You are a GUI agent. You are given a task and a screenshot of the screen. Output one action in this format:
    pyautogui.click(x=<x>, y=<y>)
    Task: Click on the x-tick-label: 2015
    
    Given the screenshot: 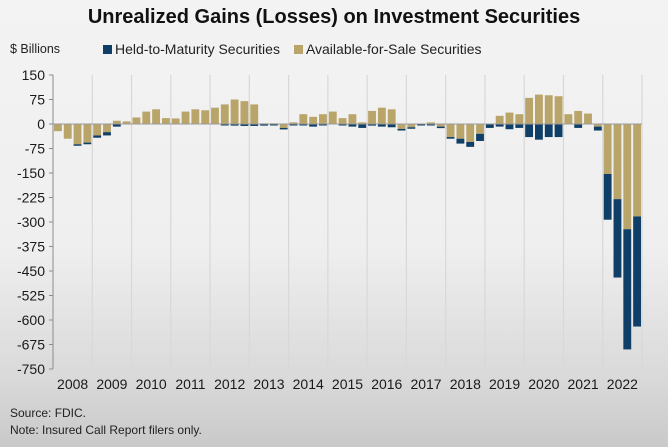 What is the action you would take?
    pyautogui.click(x=347, y=384)
    